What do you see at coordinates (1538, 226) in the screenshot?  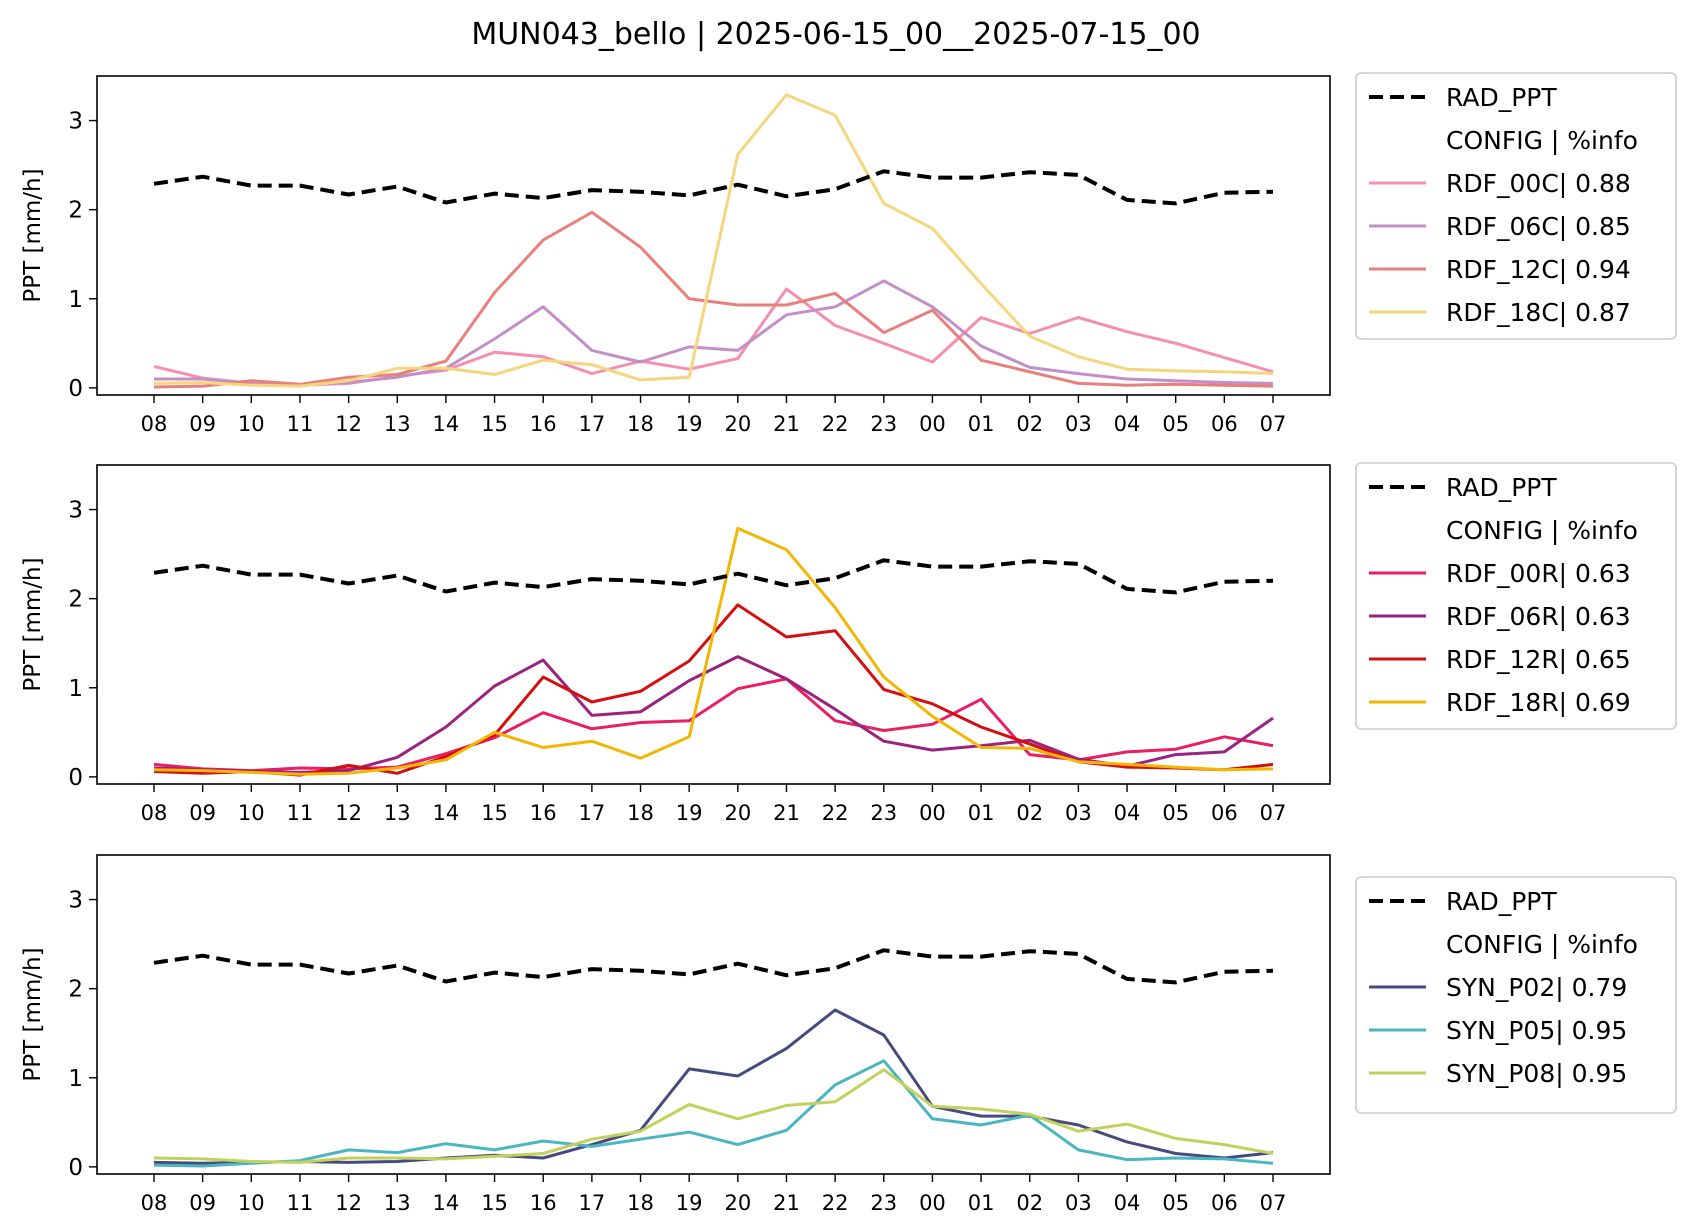 I see `legend-label: RDF_06C| 0.85` at bounding box center [1538, 226].